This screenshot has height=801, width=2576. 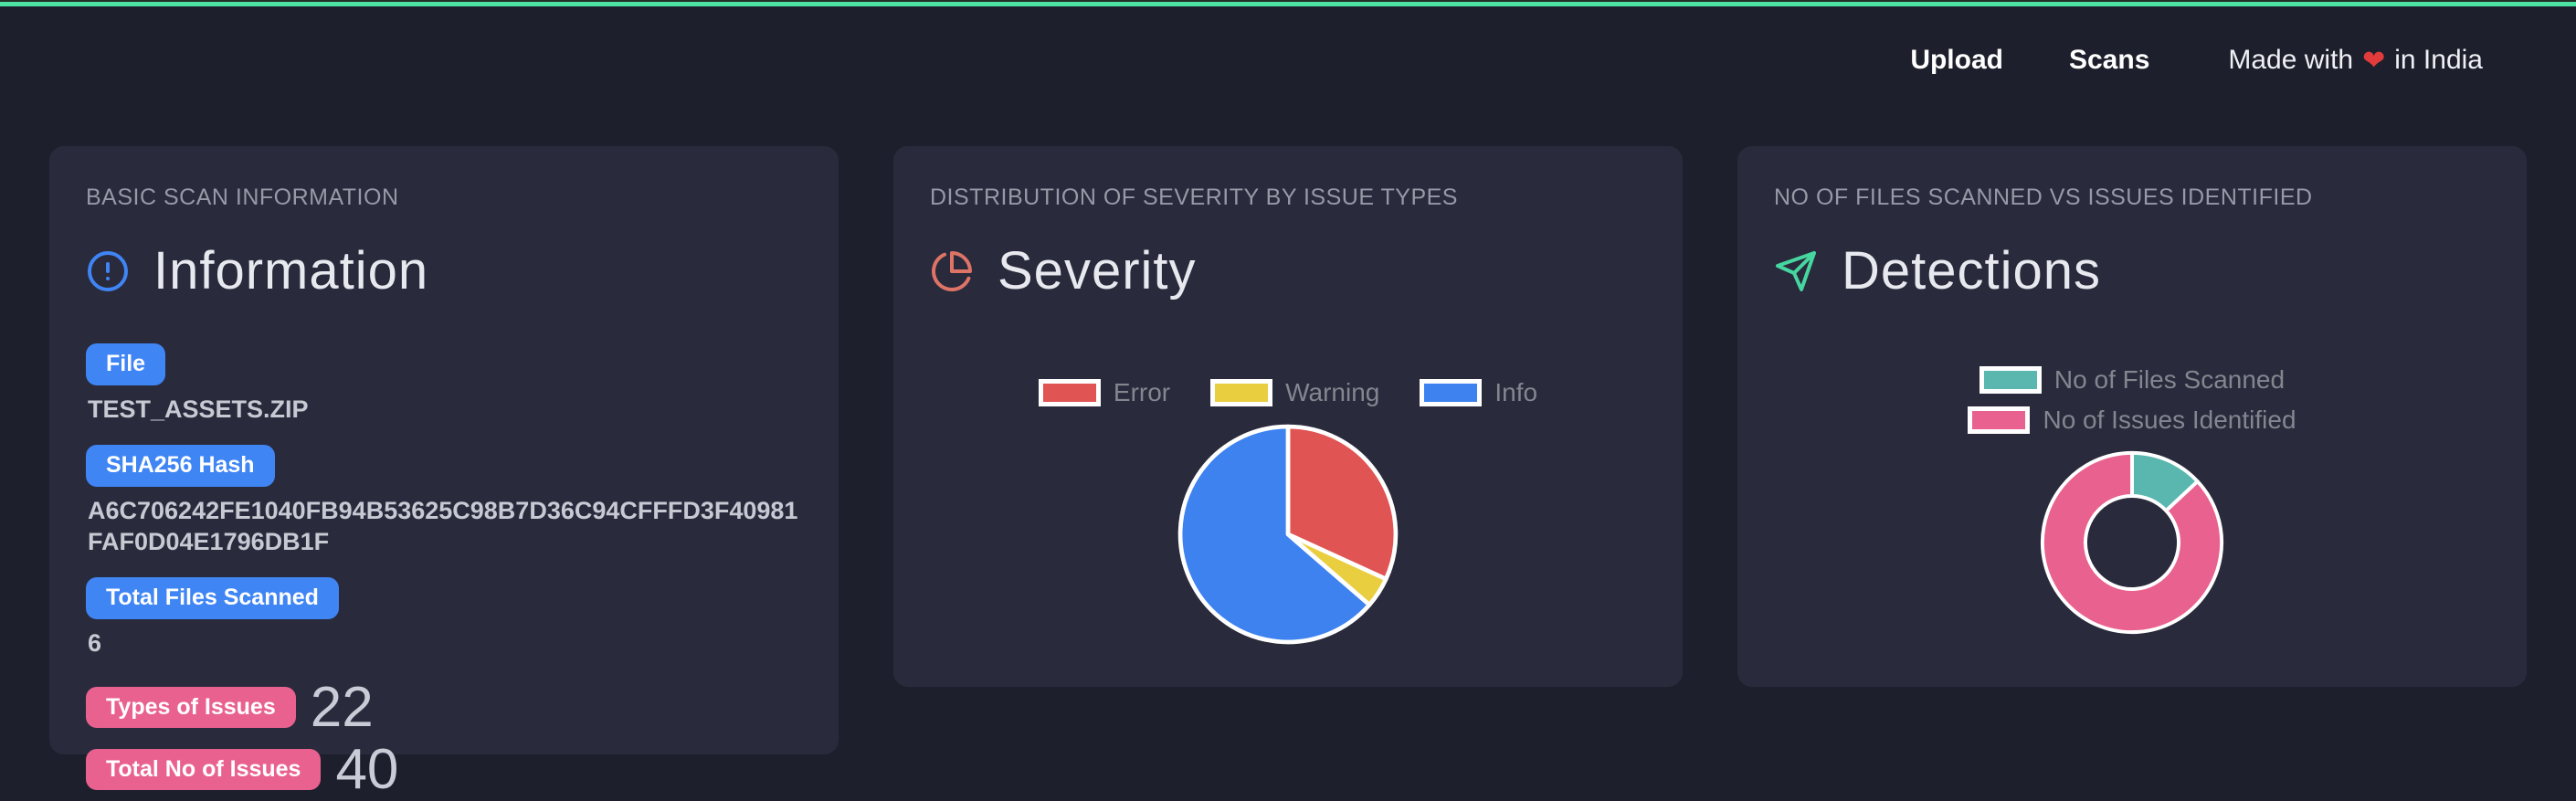 I want to click on detections-doughnut-svg, so click(x=2132, y=542).